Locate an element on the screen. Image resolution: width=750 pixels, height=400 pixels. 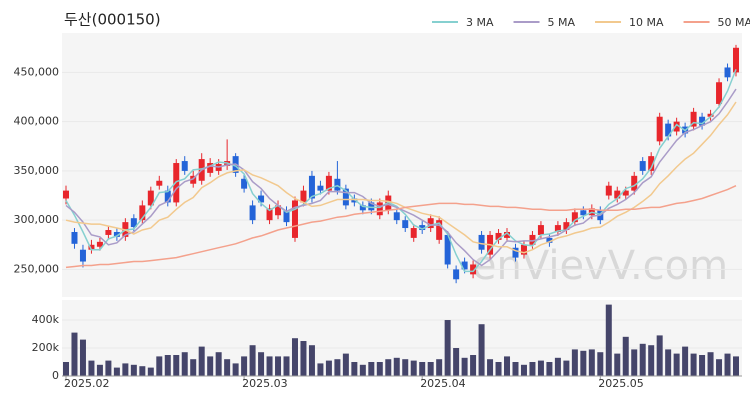
y-tick-label: 350,000 is located at coordinates (37, 170).